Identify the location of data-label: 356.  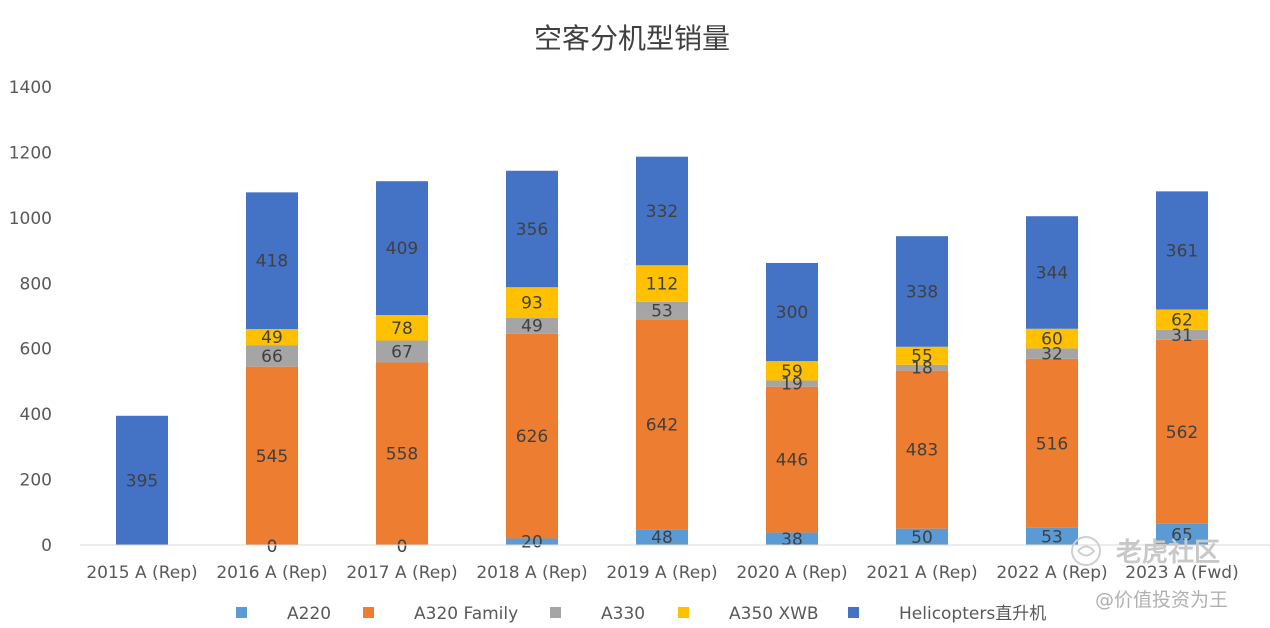
(532, 230).